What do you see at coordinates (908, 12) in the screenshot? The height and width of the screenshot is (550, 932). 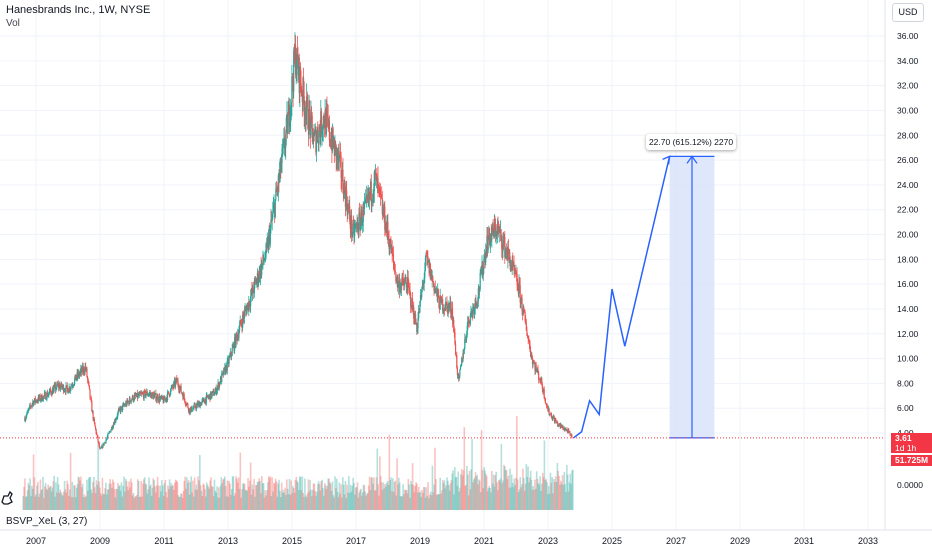 I see `currency-button: USD` at bounding box center [908, 12].